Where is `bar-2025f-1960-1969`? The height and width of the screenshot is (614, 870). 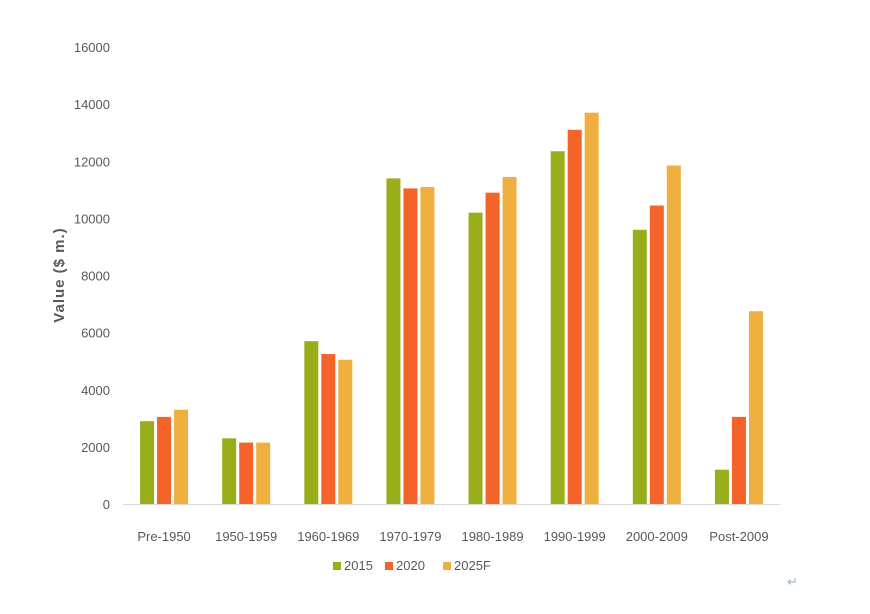 bar-2025f-1960-1969 is located at coordinates (345, 431).